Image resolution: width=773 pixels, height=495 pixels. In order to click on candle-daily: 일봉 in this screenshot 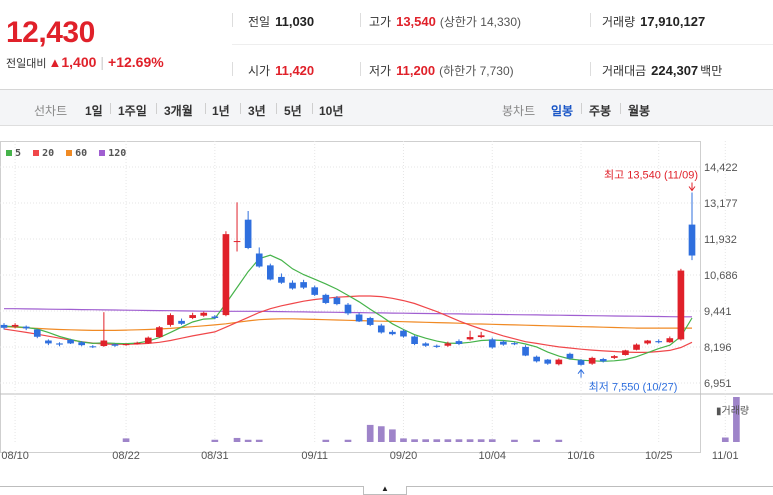, I will do `click(562, 111)`.